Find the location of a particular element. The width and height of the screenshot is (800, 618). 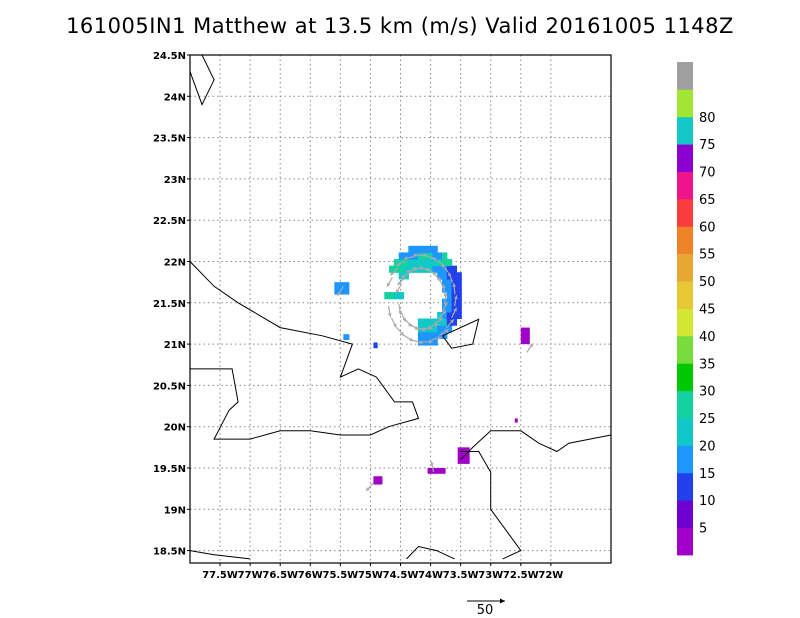

lon-tick-label: 77.5W is located at coordinates (220, 575).